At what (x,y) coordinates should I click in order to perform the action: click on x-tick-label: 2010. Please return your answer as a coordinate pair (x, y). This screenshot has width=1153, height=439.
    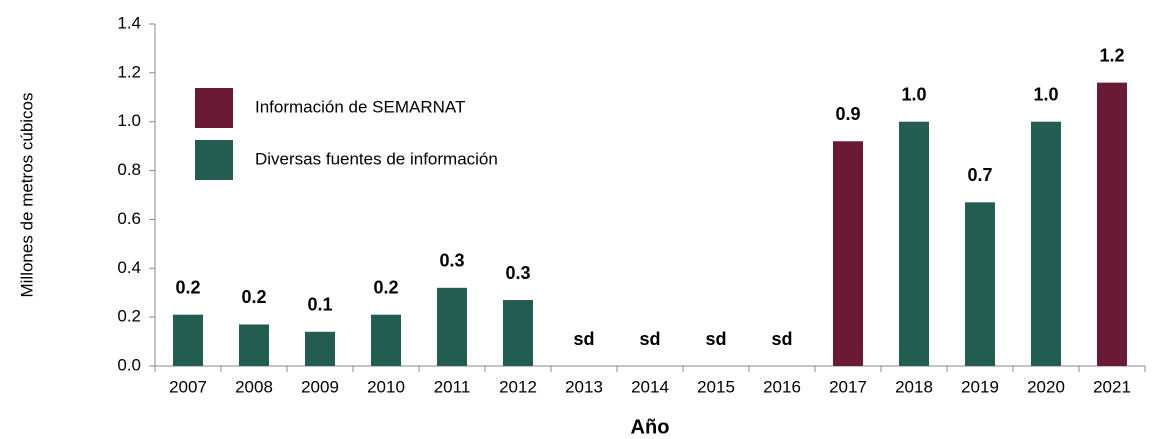
    Looking at the image, I should click on (386, 386).